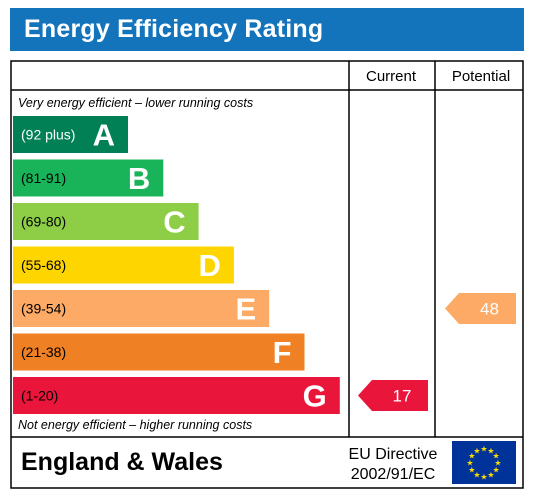 The image size is (536, 502). Describe the element at coordinates (43, 265) in the screenshot. I see `band-range-label: (55-68)` at that location.